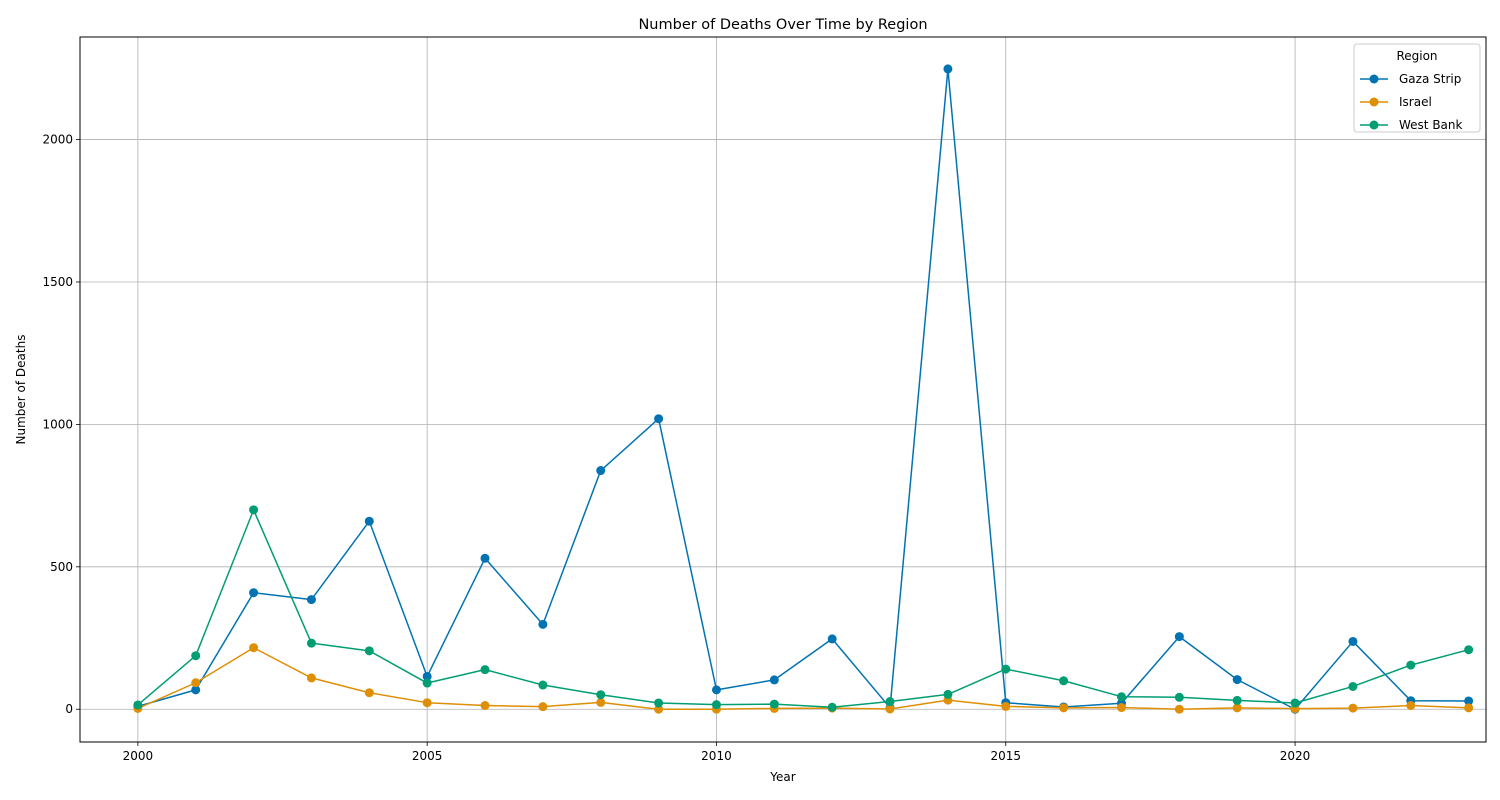  I want to click on y-tick-label: 500, so click(61, 567).